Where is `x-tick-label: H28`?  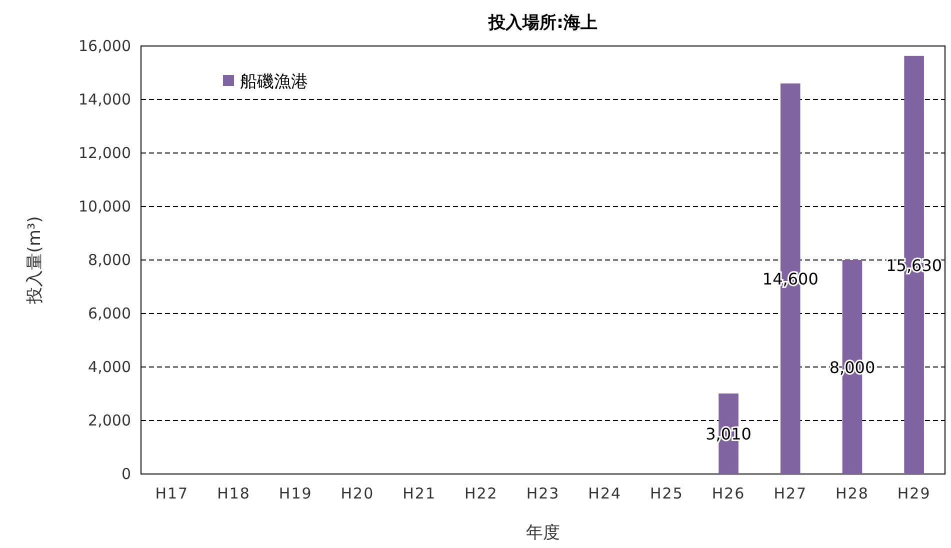 x-tick-label: H28 is located at coordinates (852, 493).